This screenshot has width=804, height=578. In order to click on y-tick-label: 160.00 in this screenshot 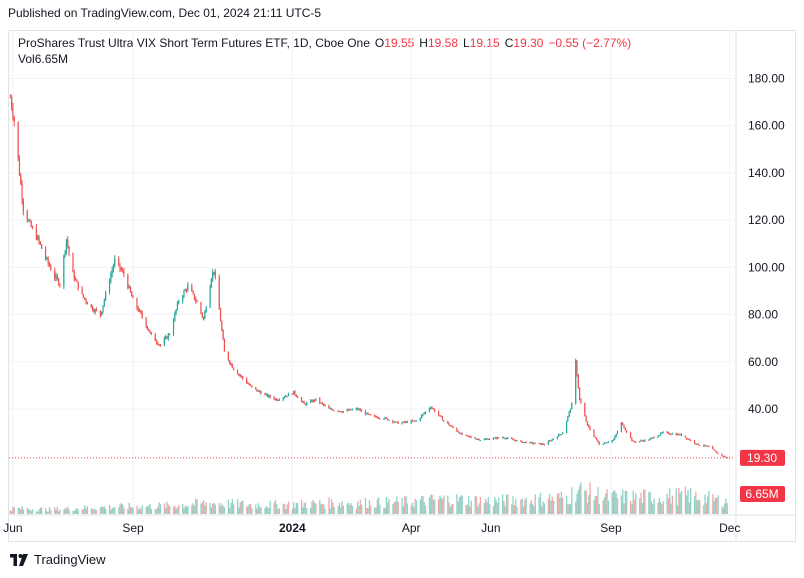, I will do `click(766, 126)`.